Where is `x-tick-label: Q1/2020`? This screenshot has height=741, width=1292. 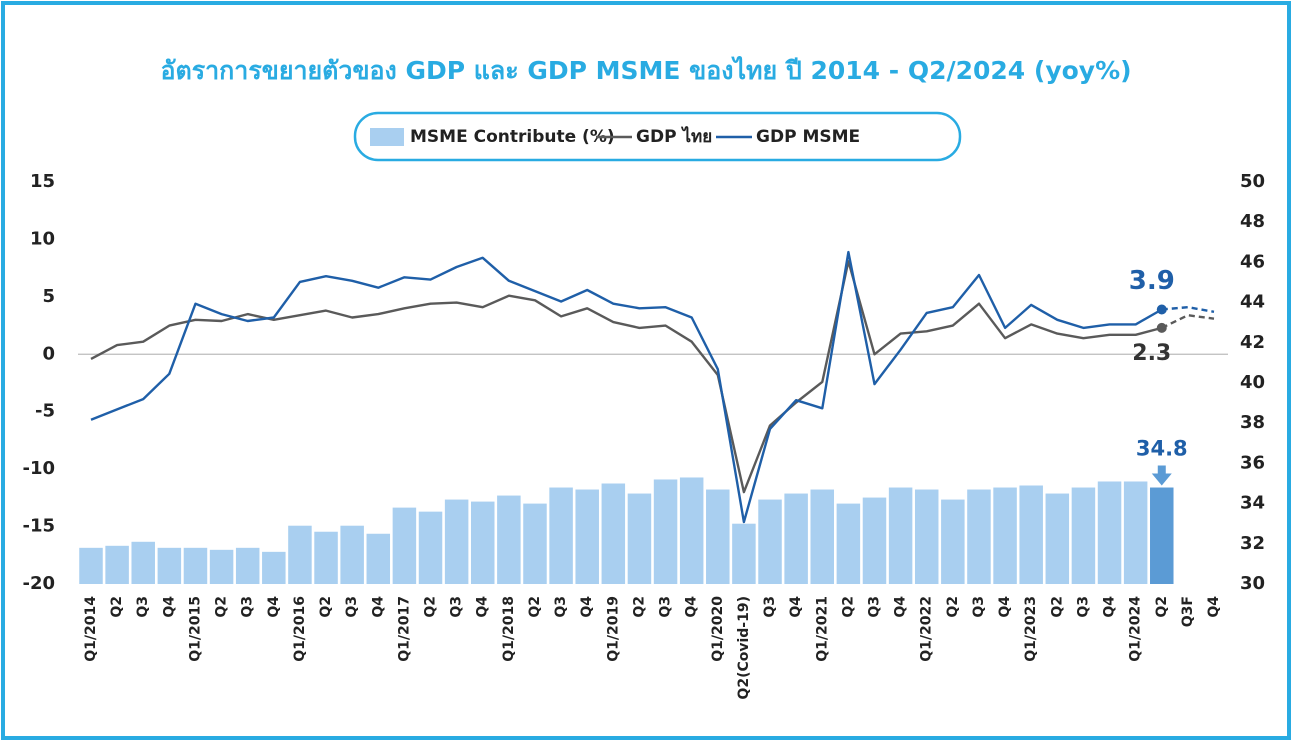
x-tick-label: Q1/2020 is located at coordinates (718, 629).